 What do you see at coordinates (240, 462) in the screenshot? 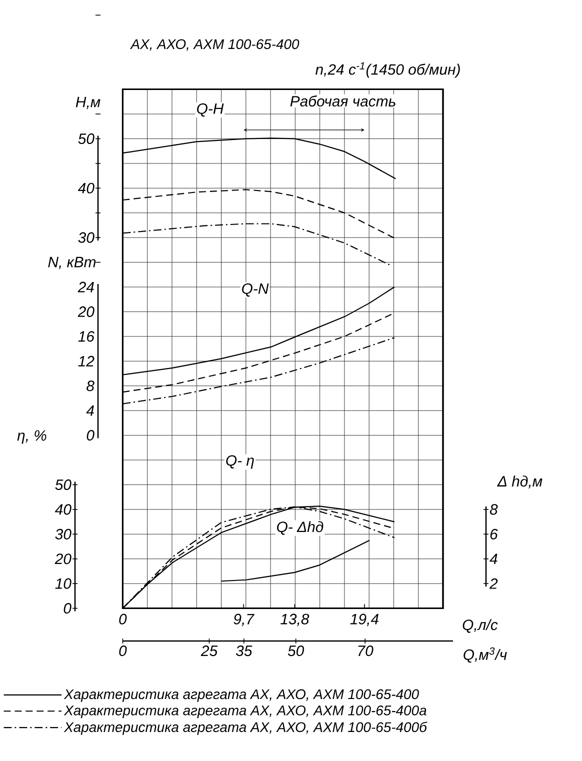
I see `annotation: Q- η` at bounding box center [240, 462].